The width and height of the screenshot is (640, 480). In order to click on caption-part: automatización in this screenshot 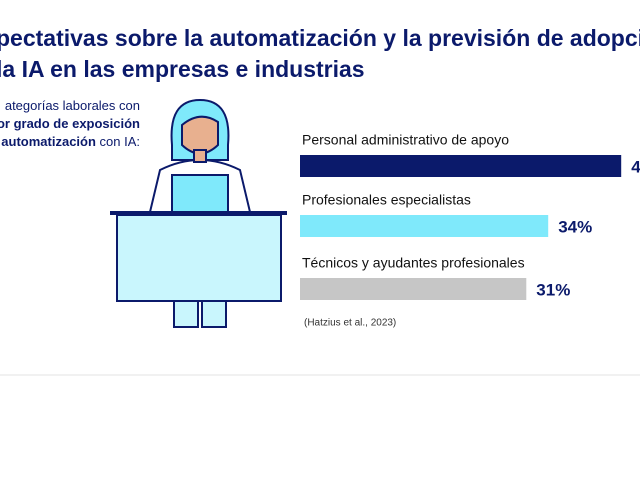, I will do `click(48, 141)`.